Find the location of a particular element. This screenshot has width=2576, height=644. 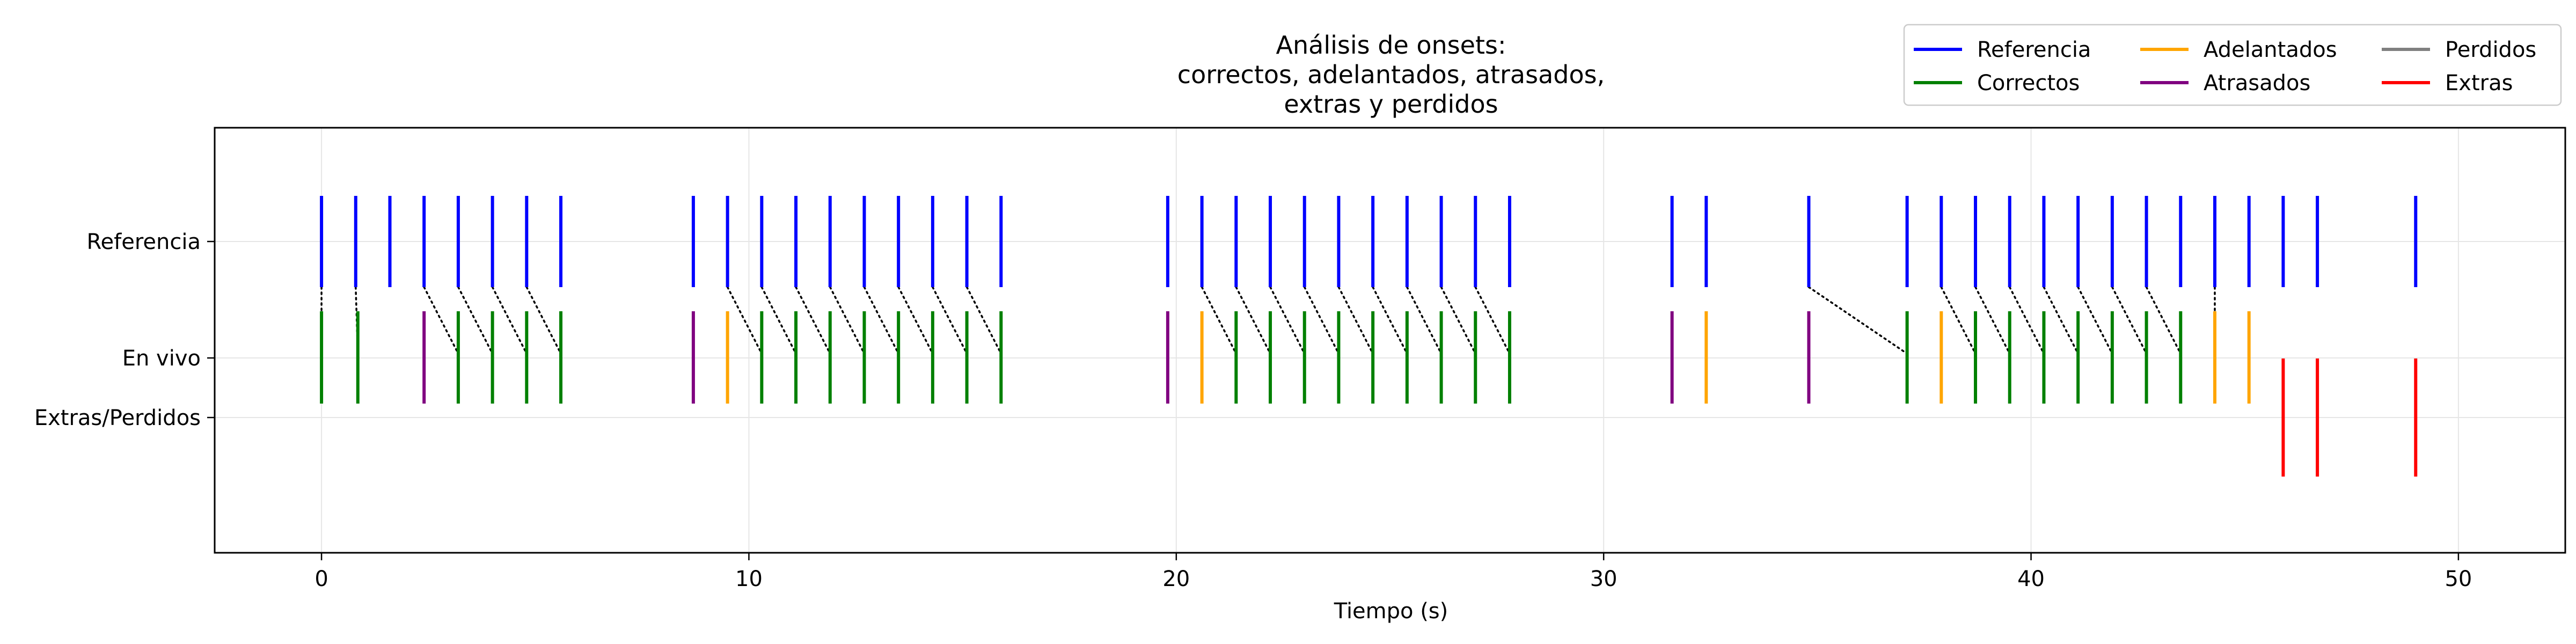

x-tick-label: 50 is located at coordinates (2458, 579).